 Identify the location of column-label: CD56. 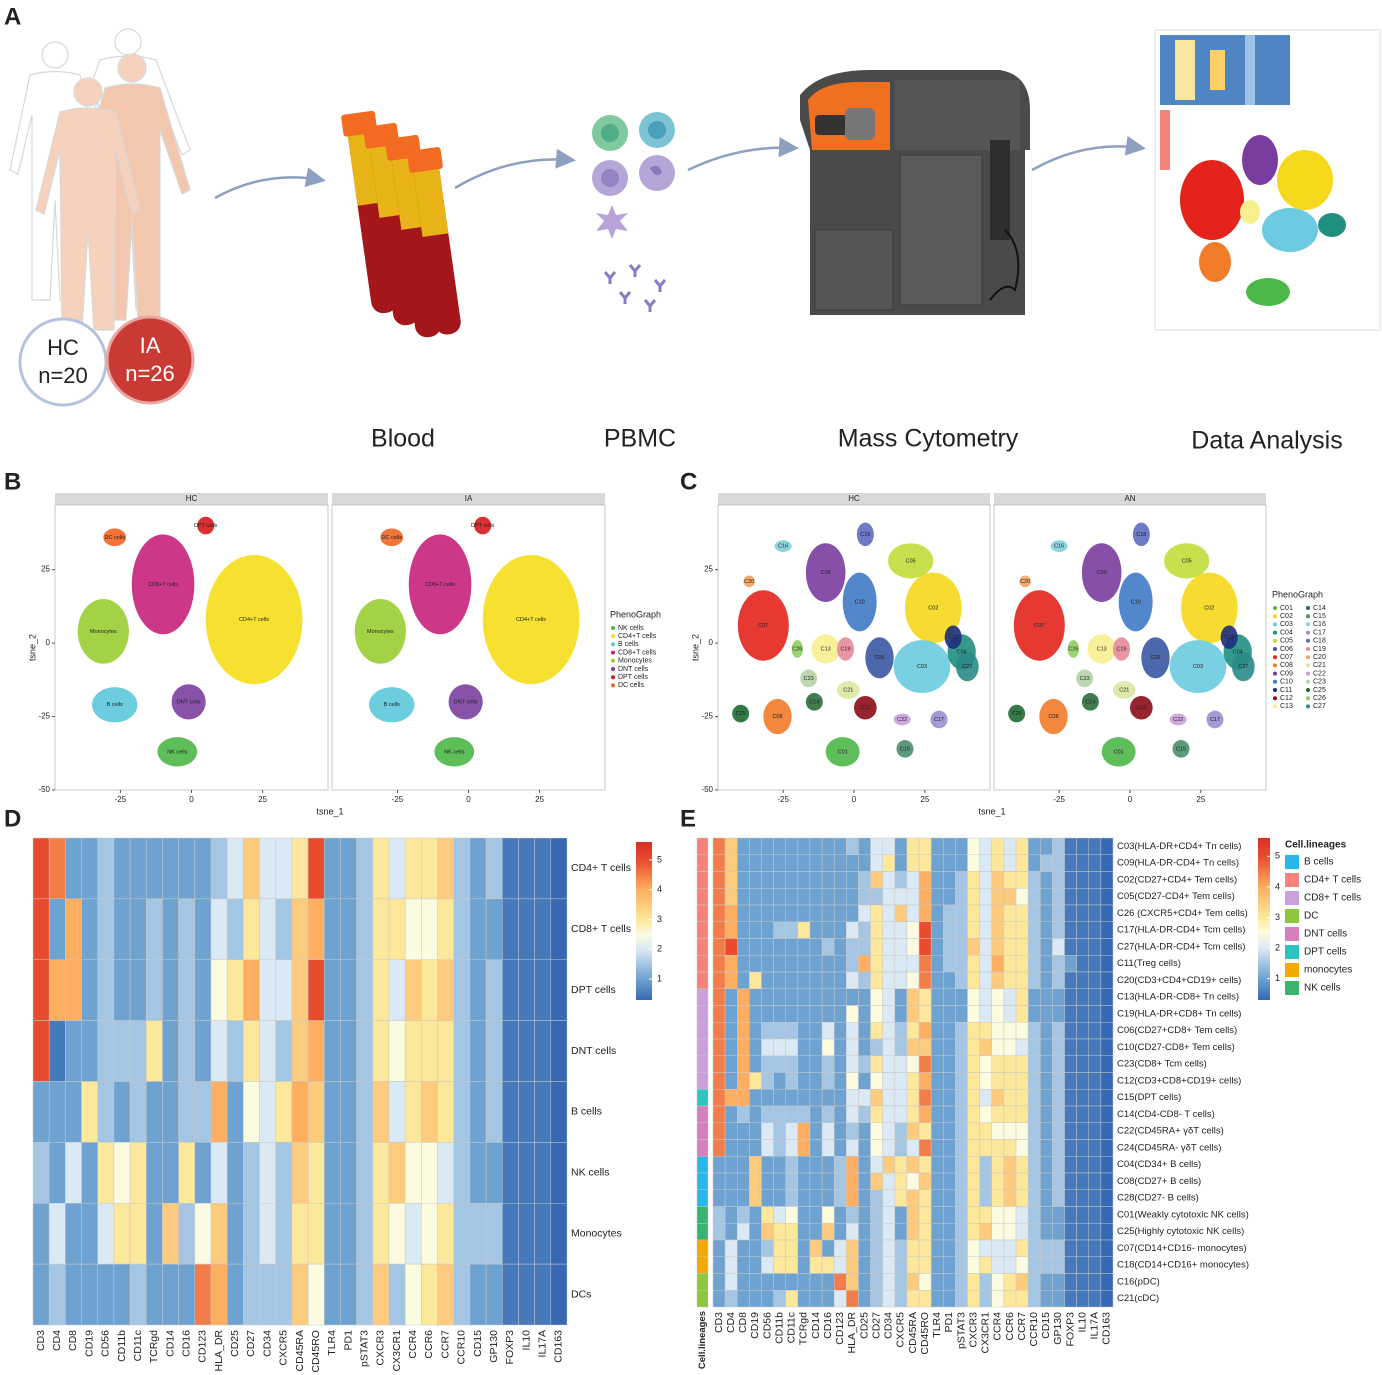
(106, 1343).